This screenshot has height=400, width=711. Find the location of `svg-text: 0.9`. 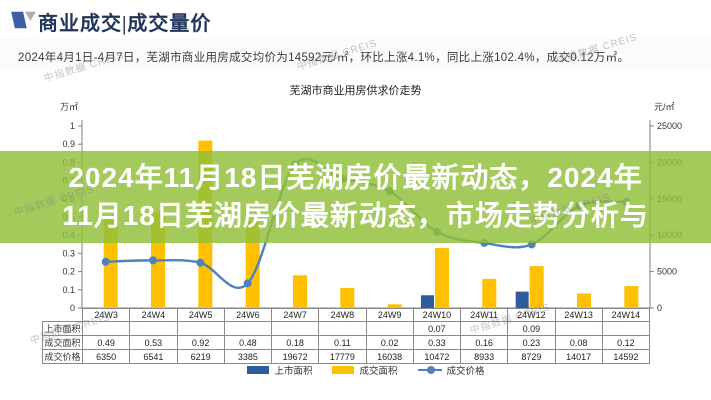

svg-text: 0.9 is located at coordinates (68, 144).